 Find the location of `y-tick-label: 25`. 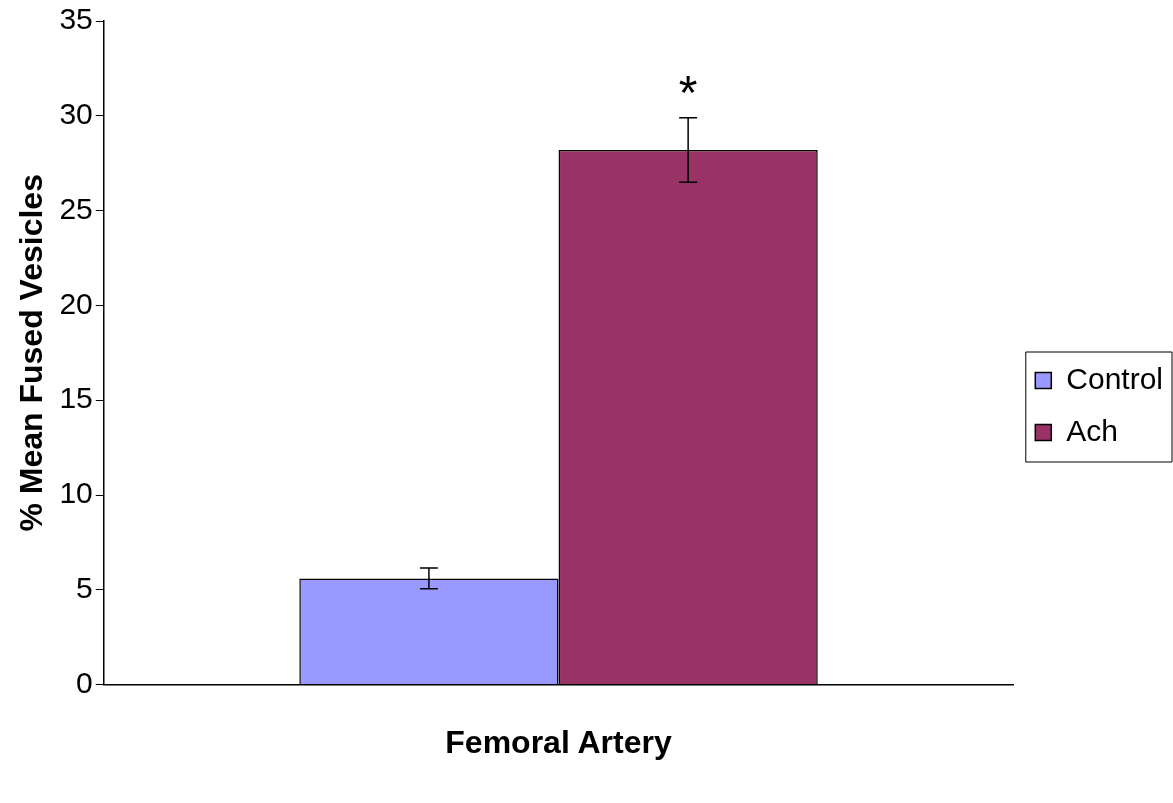

y-tick-label: 25 is located at coordinates (76, 208).